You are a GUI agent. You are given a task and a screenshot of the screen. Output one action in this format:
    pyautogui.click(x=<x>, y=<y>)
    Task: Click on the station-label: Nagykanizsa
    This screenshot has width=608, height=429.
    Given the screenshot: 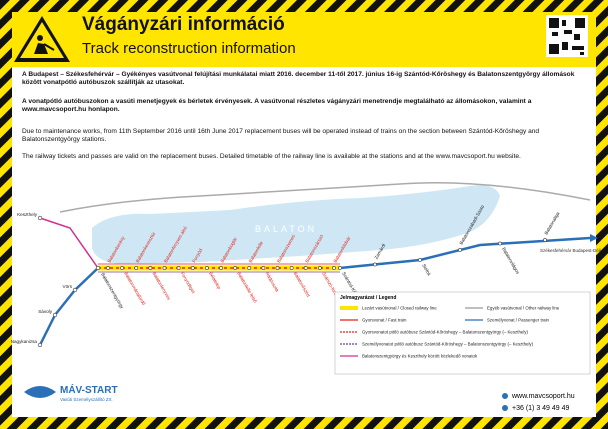 What is the action you would take?
    pyautogui.click(x=24, y=341)
    